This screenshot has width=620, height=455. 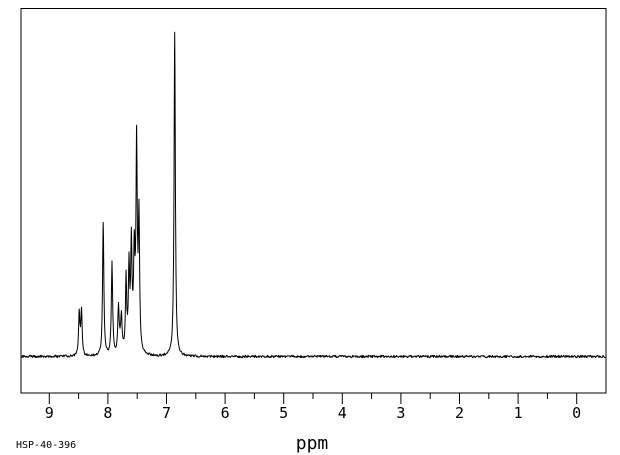 I want to click on x-axis-label: ppm, so click(x=312, y=443).